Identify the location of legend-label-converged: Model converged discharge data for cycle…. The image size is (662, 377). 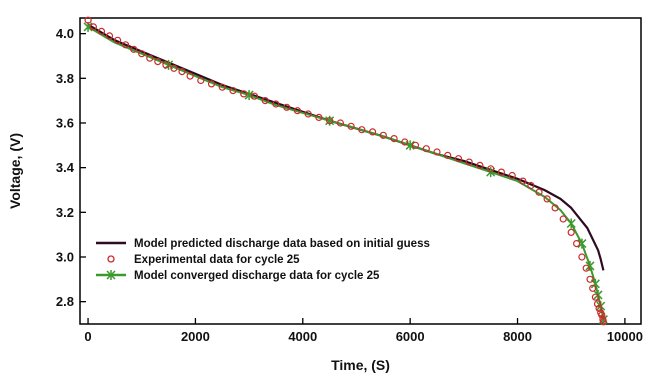
(257, 276).